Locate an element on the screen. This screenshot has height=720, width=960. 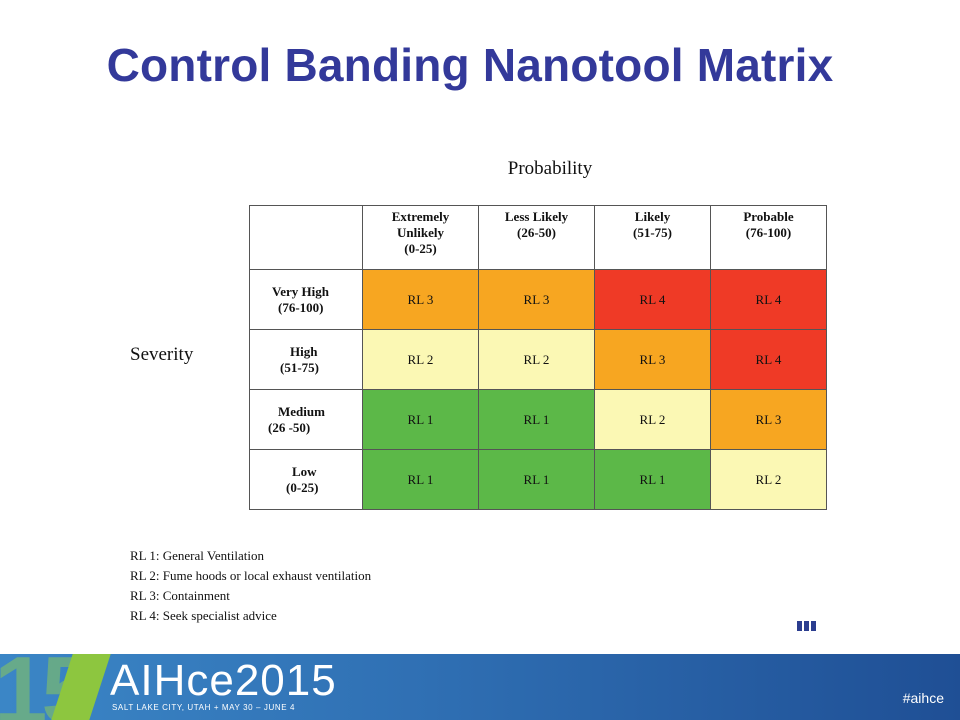
column-header-extremely-unlikely: Extremely Unlikely (0-25) is located at coordinates (420, 237).